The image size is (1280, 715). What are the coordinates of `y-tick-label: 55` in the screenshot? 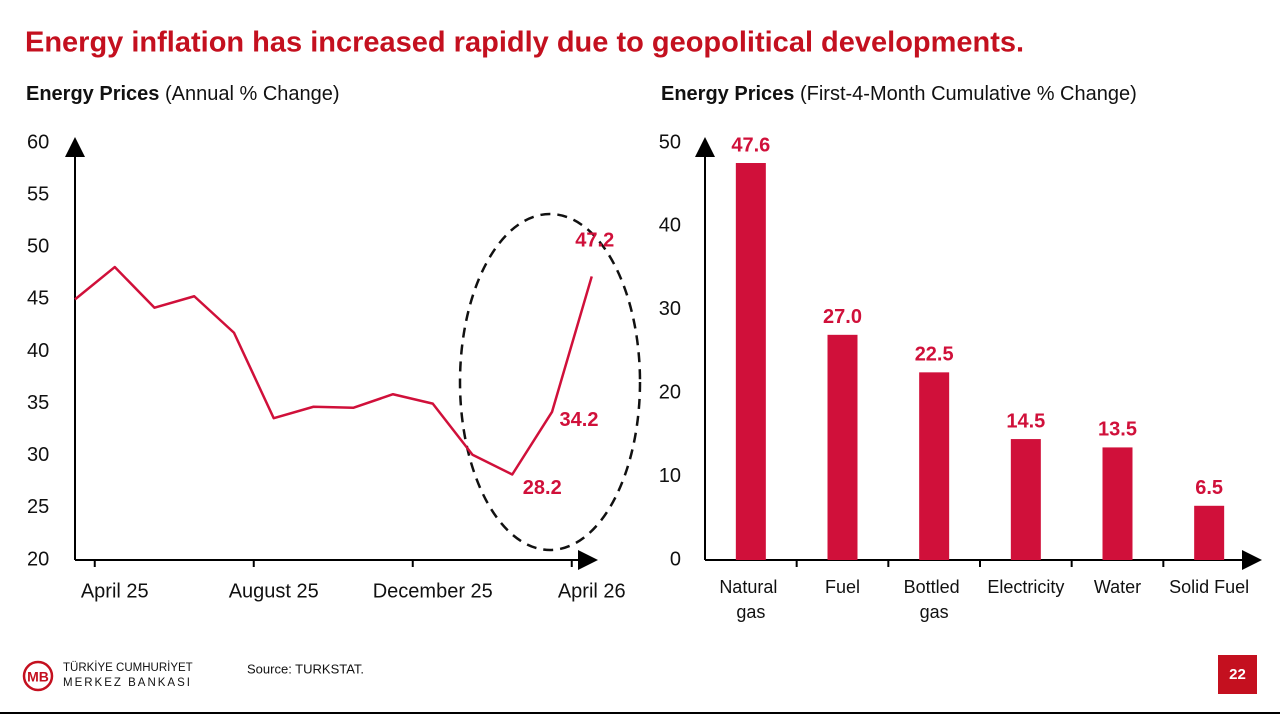 It's located at (38, 194).